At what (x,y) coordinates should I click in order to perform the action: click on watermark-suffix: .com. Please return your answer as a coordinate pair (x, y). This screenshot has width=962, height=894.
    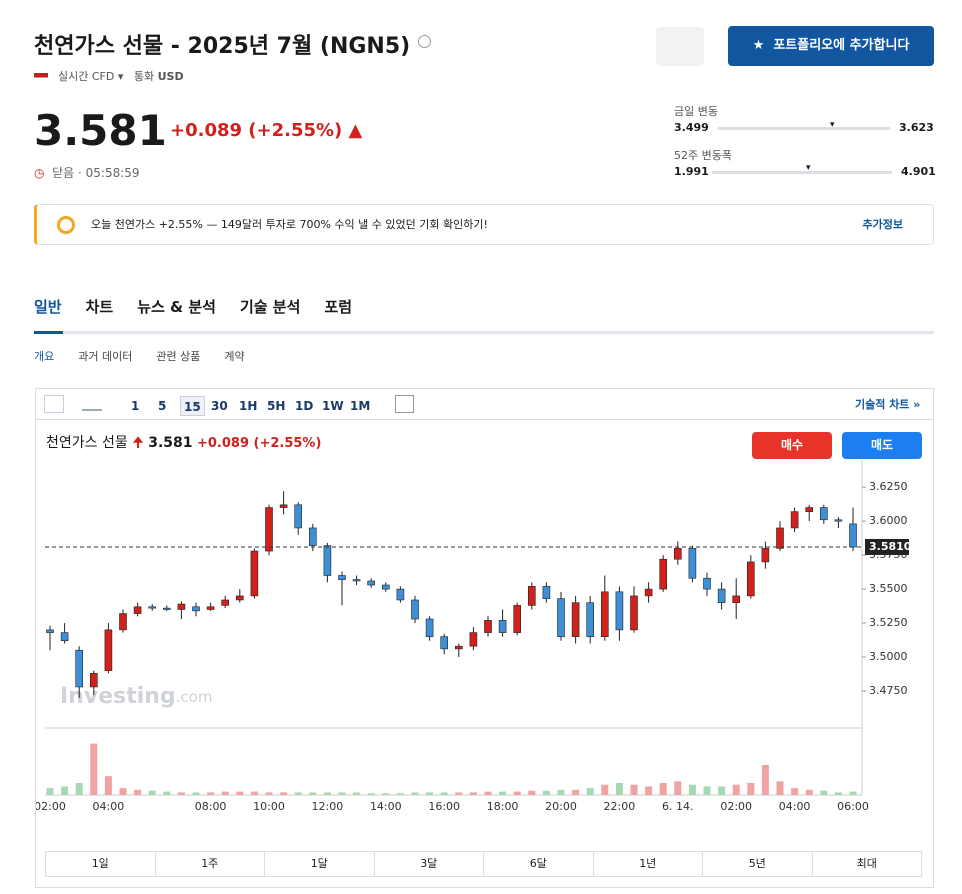
    Looking at the image, I should click on (194, 697).